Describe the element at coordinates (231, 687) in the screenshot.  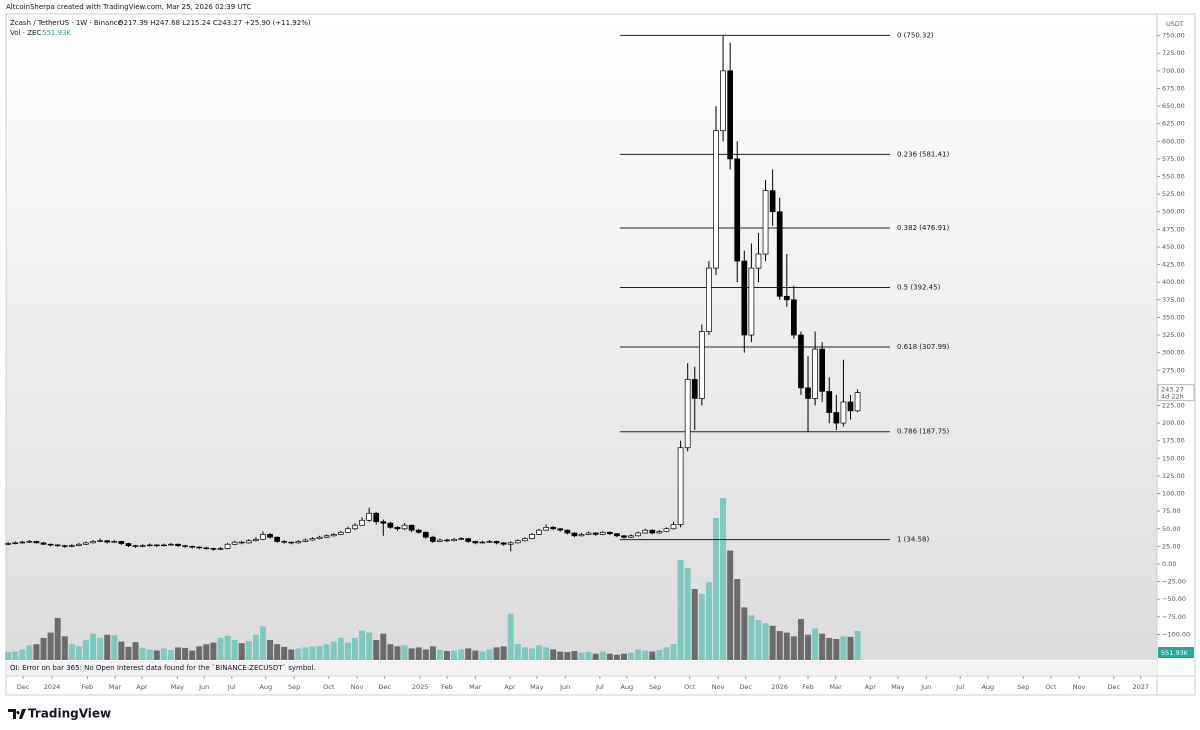
I see `x-tick-label: Jul` at that location.